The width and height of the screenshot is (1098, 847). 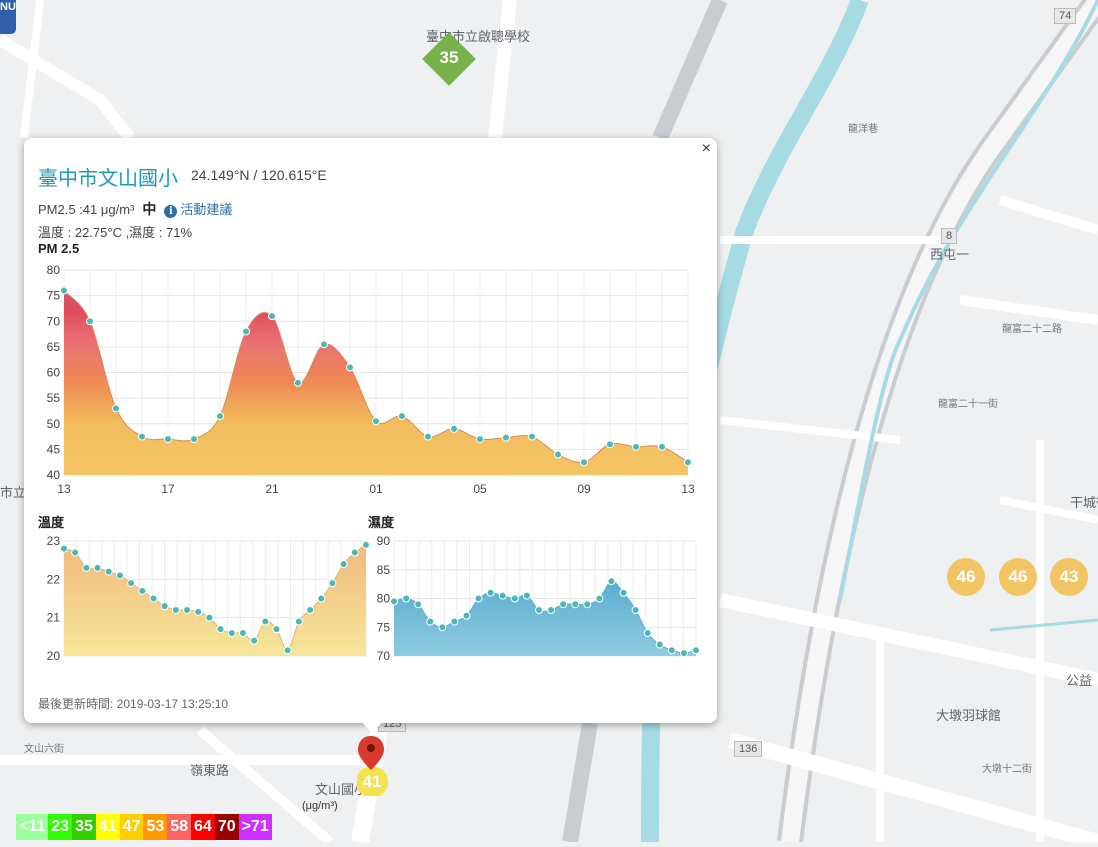 I want to click on humidity-chart: 70 75 80 85 90, so click(x=534, y=600).